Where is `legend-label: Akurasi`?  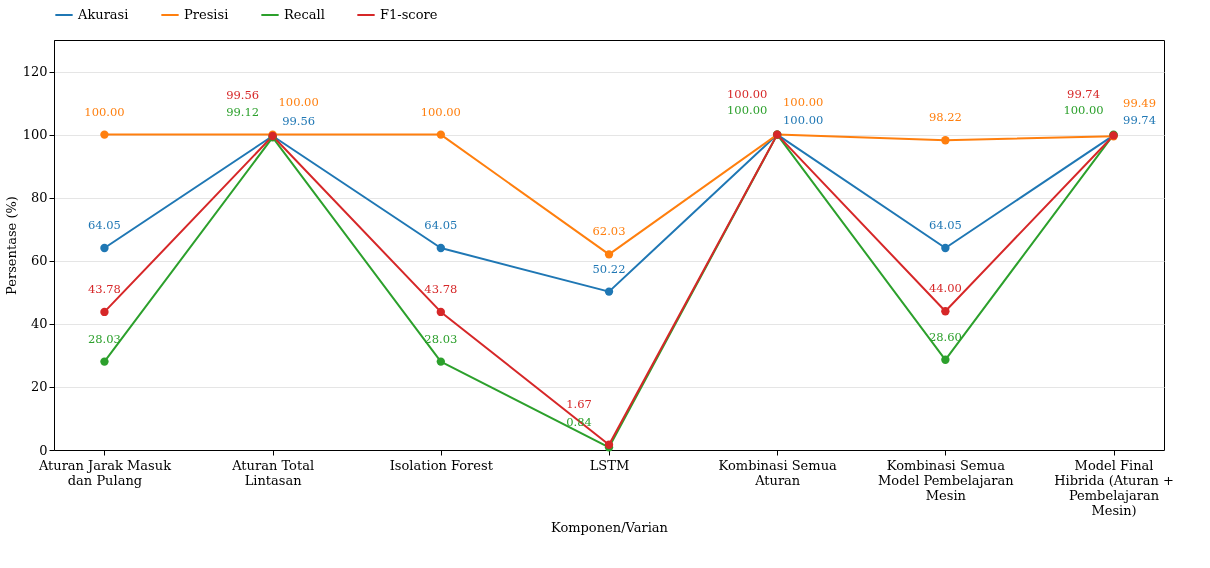
legend-label: Akurasi is located at coordinates (103, 14).